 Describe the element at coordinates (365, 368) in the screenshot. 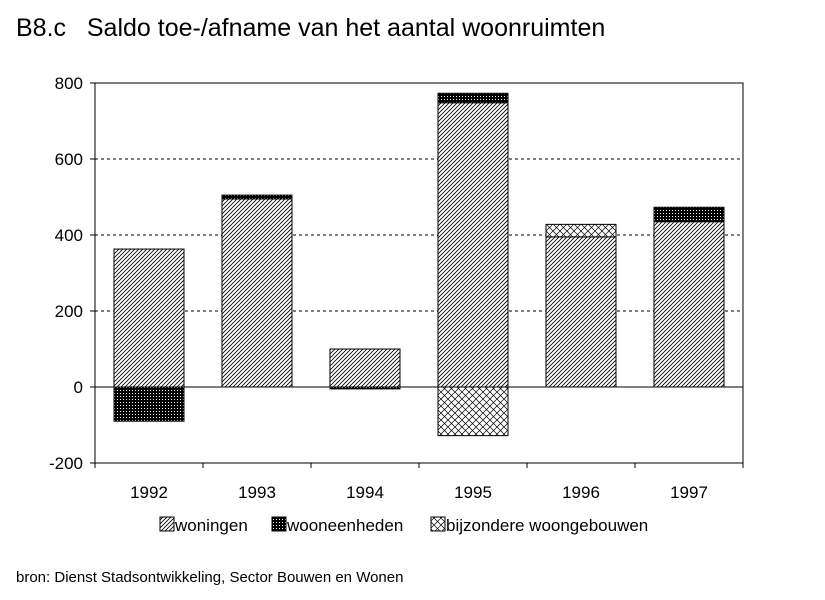

I see `bar-woningen-1994` at that location.